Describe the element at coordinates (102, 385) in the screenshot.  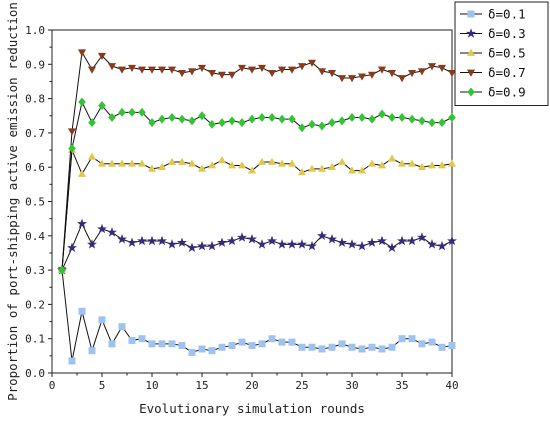
I see `x-tick-label: 5` at that location.